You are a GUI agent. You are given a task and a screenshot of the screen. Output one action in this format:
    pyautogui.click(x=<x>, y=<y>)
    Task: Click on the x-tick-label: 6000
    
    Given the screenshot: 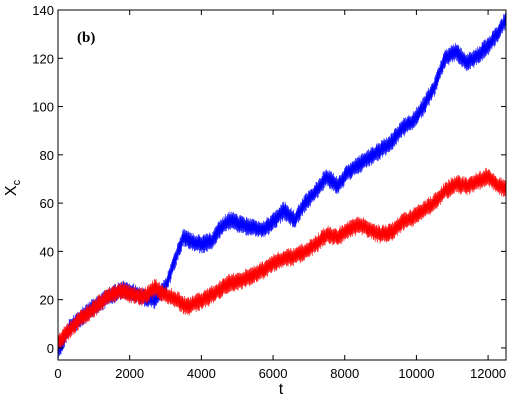 What is the action you would take?
    pyautogui.click(x=273, y=373)
    